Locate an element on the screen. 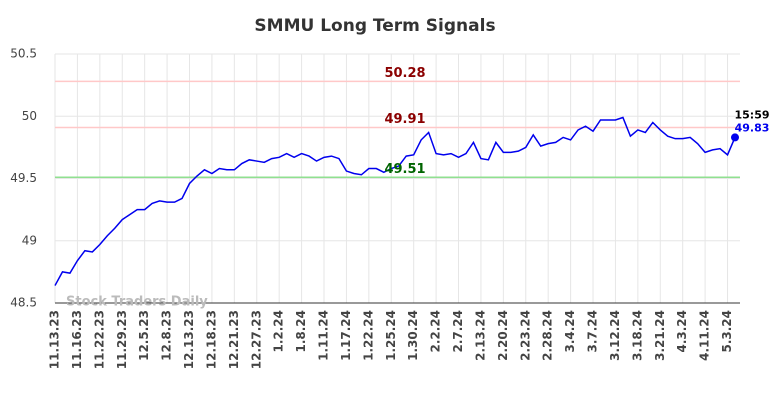 The image size is (784, 402). x-tick-label: 4.11.24 is located at coordinates (705, 335).